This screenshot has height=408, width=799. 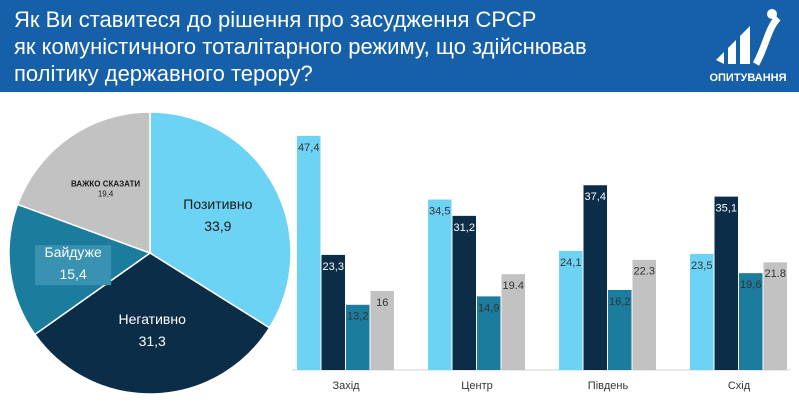 I want to click on value-label: 23,5, so click(x=701, y=266).